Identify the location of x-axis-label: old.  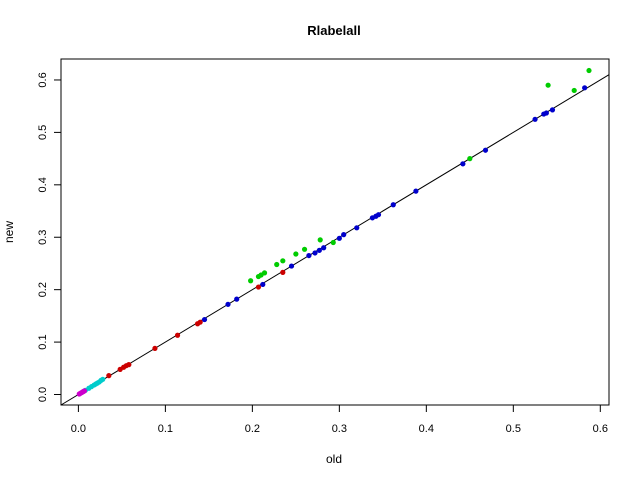
(334, 459).